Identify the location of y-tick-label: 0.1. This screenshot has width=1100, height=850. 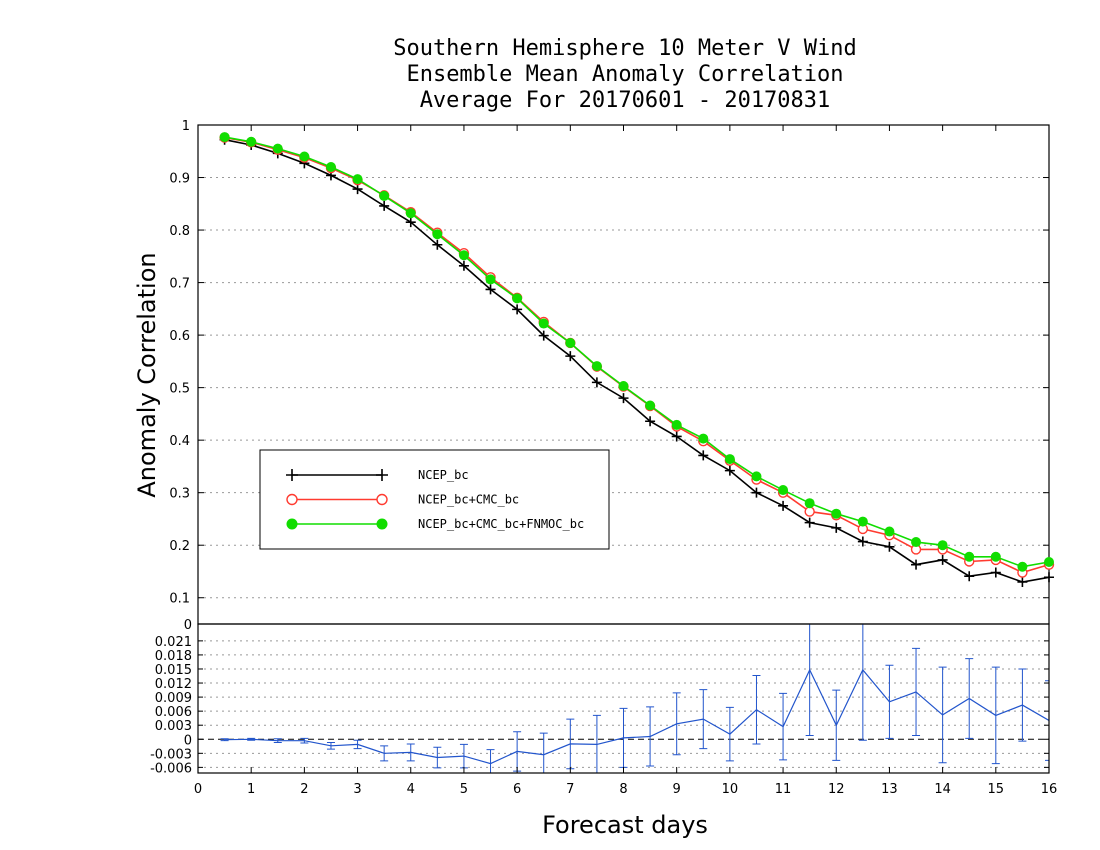
(179, 599).